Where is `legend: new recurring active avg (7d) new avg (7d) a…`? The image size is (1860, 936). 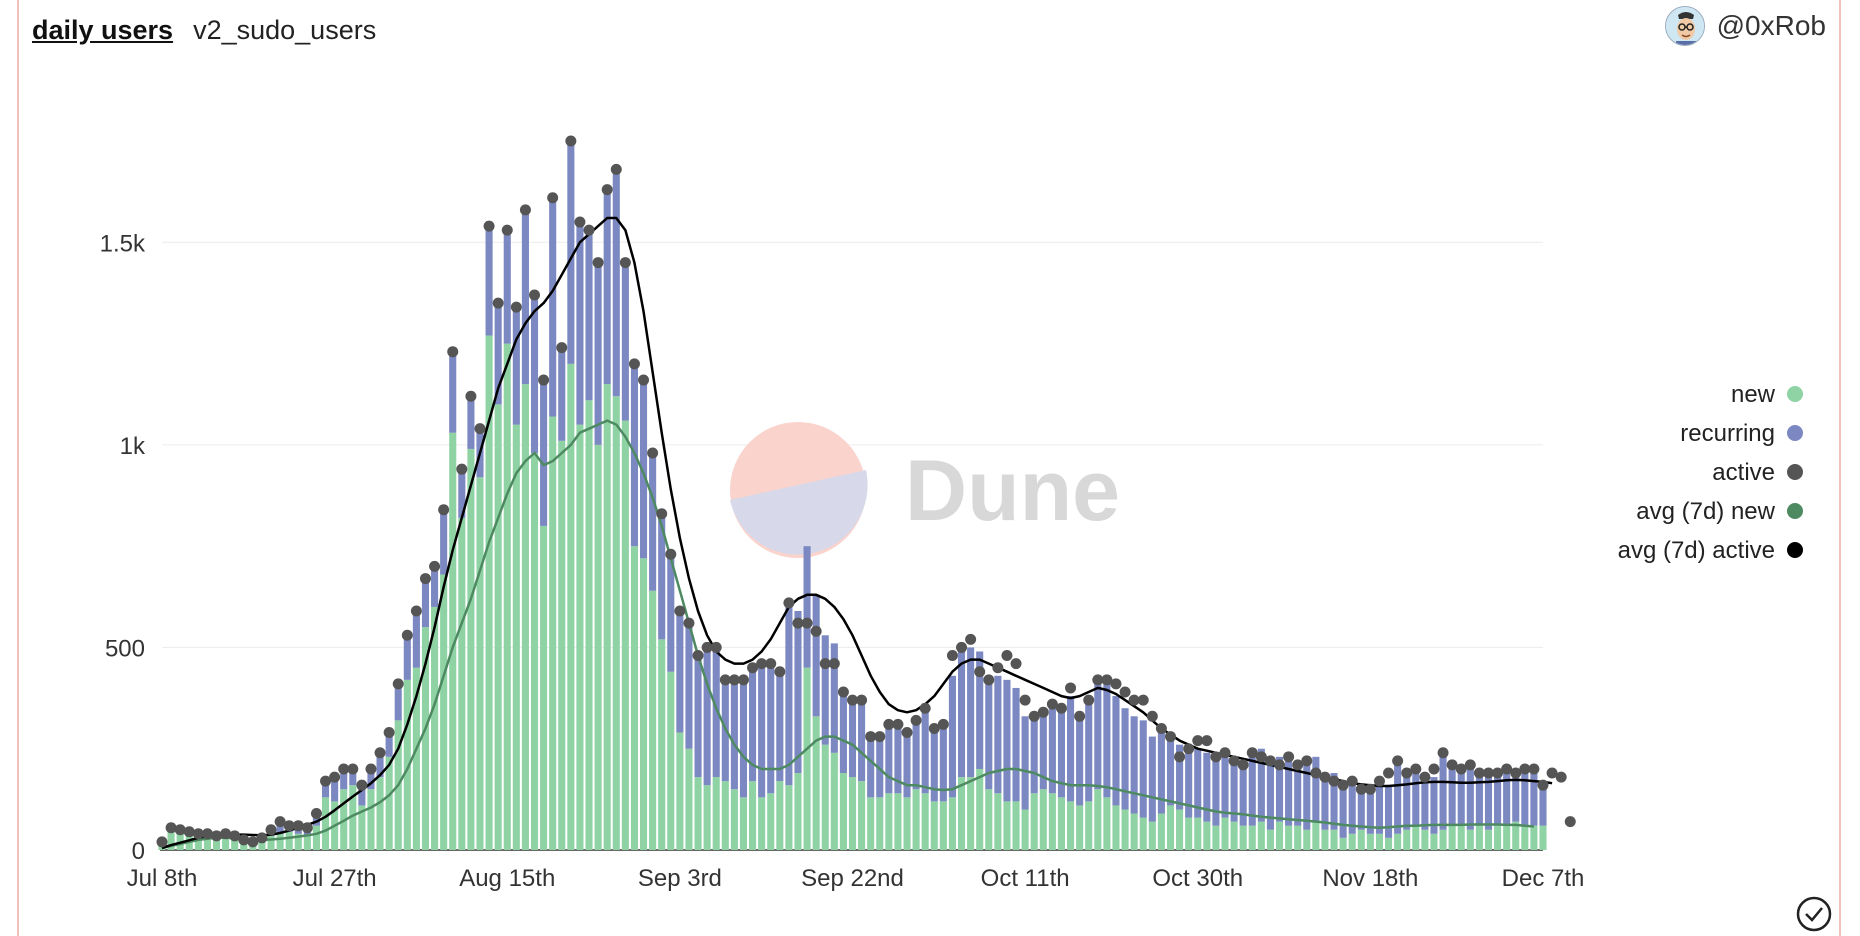
legend: new recurring active avg (7d) new avg (7d) a… is located at coordinates (1710, 472).